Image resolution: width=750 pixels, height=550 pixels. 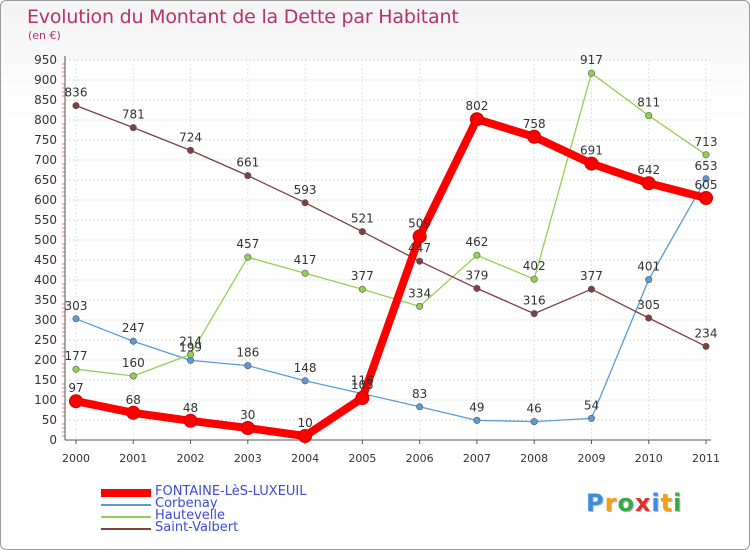 I want to click on logo-letter: o, so click(x=626, y=503).